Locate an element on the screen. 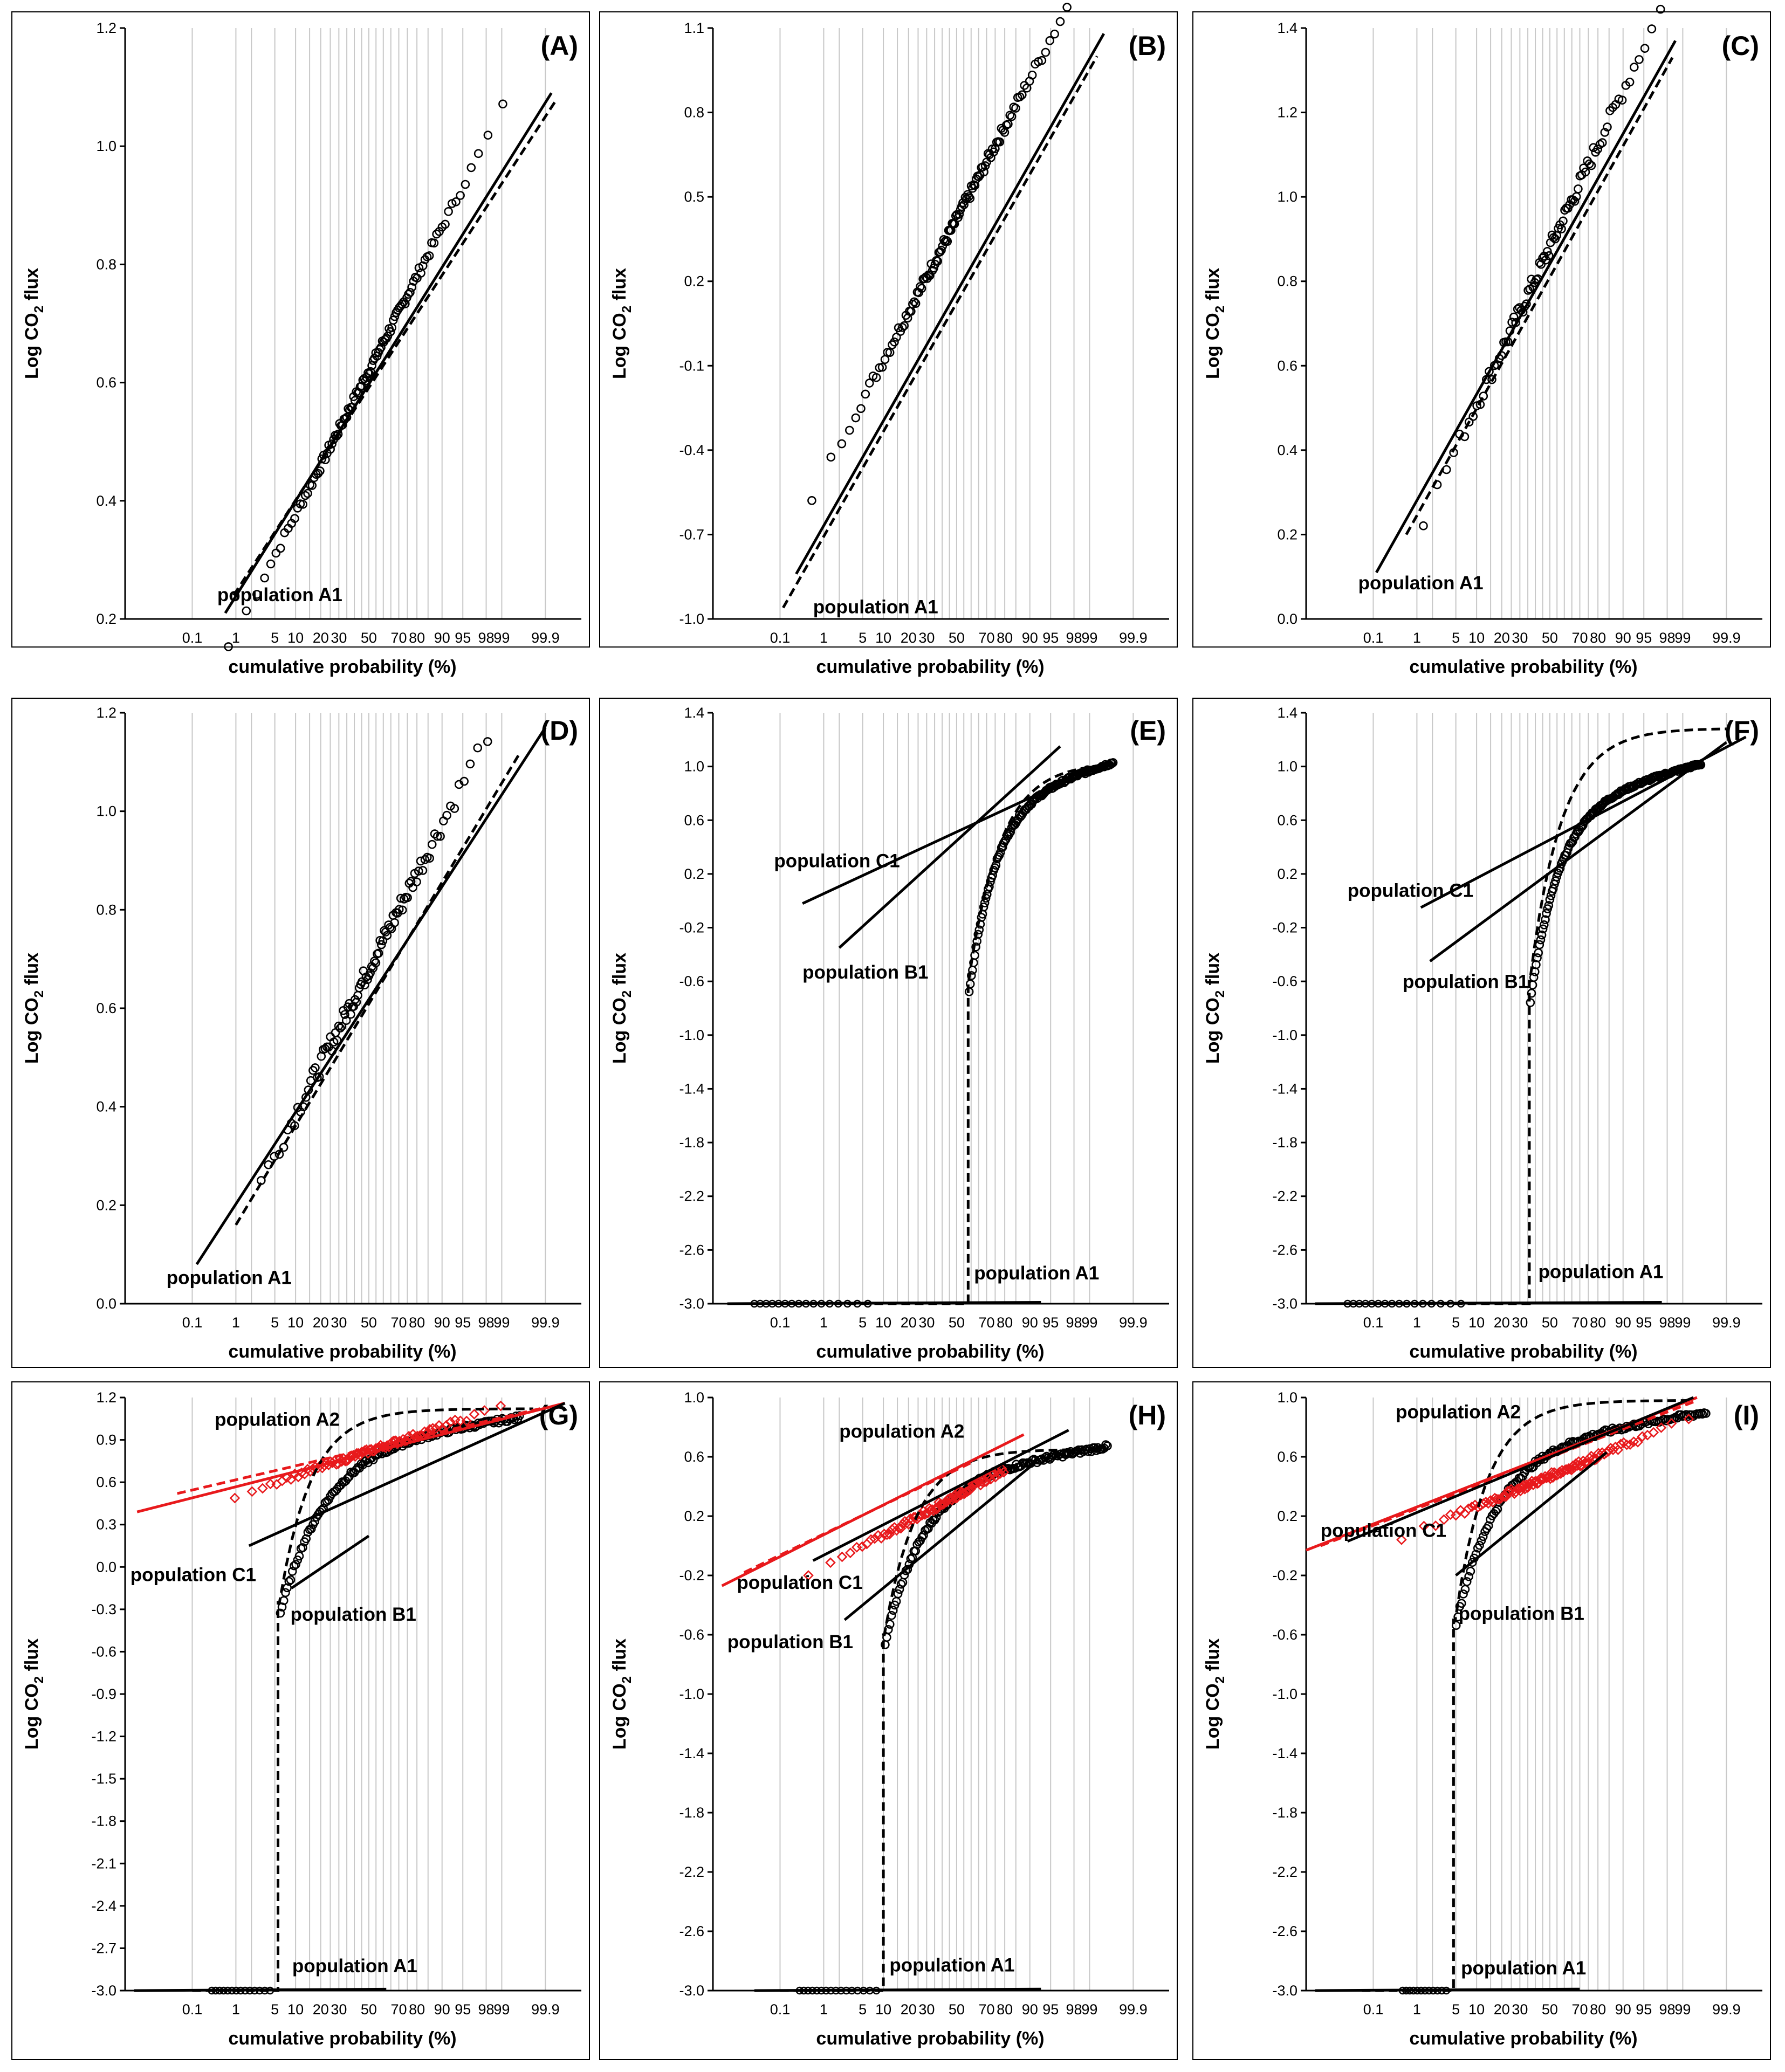 This screenshot has height=2072, width=1785. x-tick-label: 20 is located at coordinates (909, 1322).